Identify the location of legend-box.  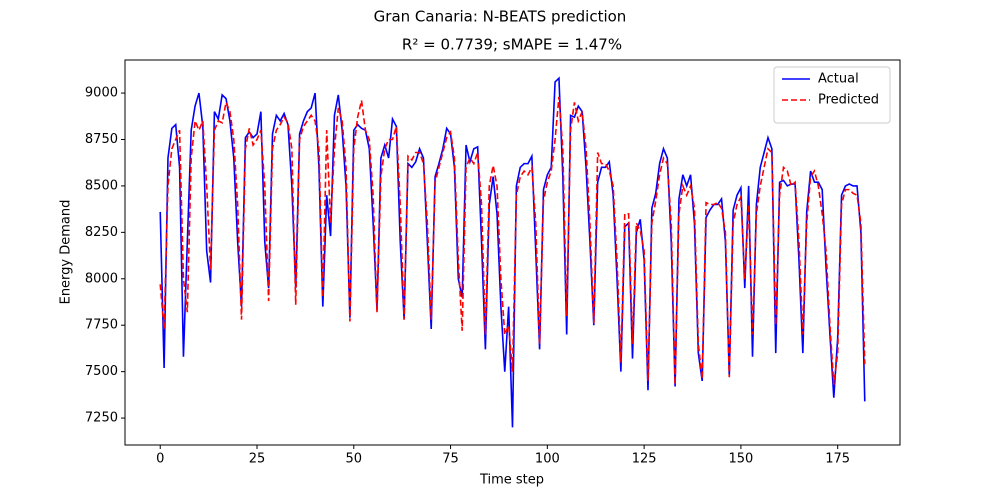
(832, 95).